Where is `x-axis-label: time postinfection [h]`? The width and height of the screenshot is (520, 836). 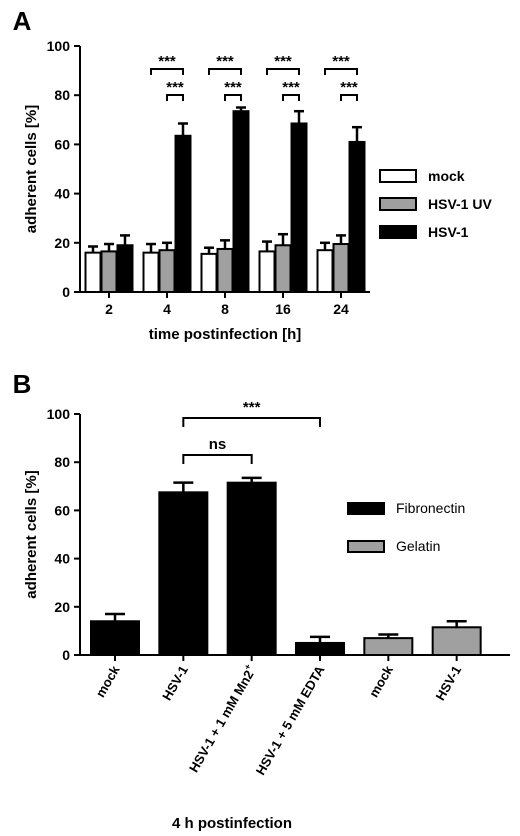
x-axis-label: time postinfection [h] is located at coordinates (225, 334).